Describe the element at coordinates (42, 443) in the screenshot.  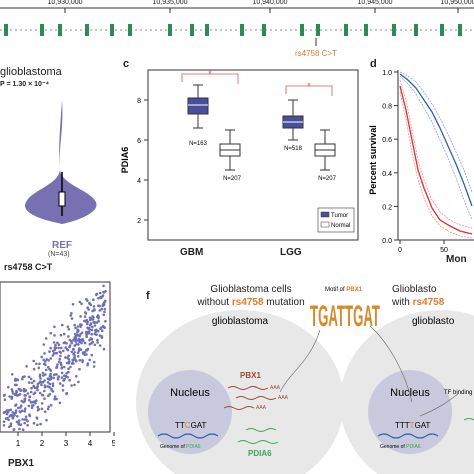
I see `x-tick-label: 2` at that location.